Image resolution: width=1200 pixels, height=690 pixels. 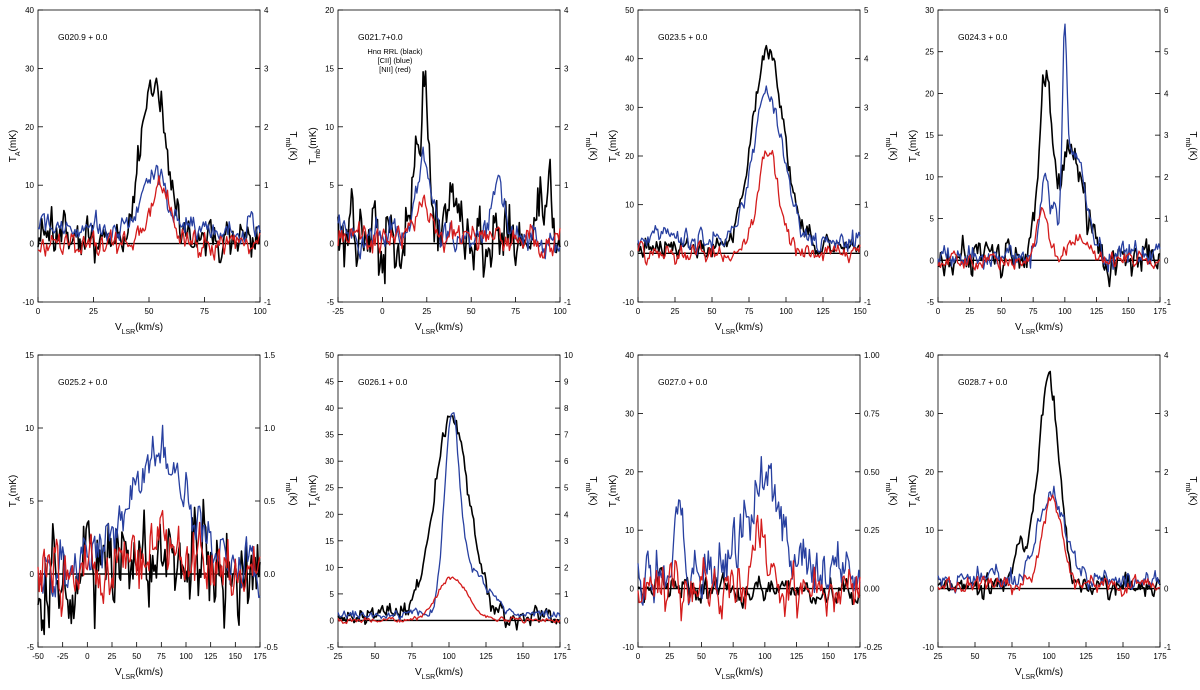 What do you see at coordinates (629, 156) in the screenshot?
I see `y-tick-label: 20` at bounding box center [629, 156].